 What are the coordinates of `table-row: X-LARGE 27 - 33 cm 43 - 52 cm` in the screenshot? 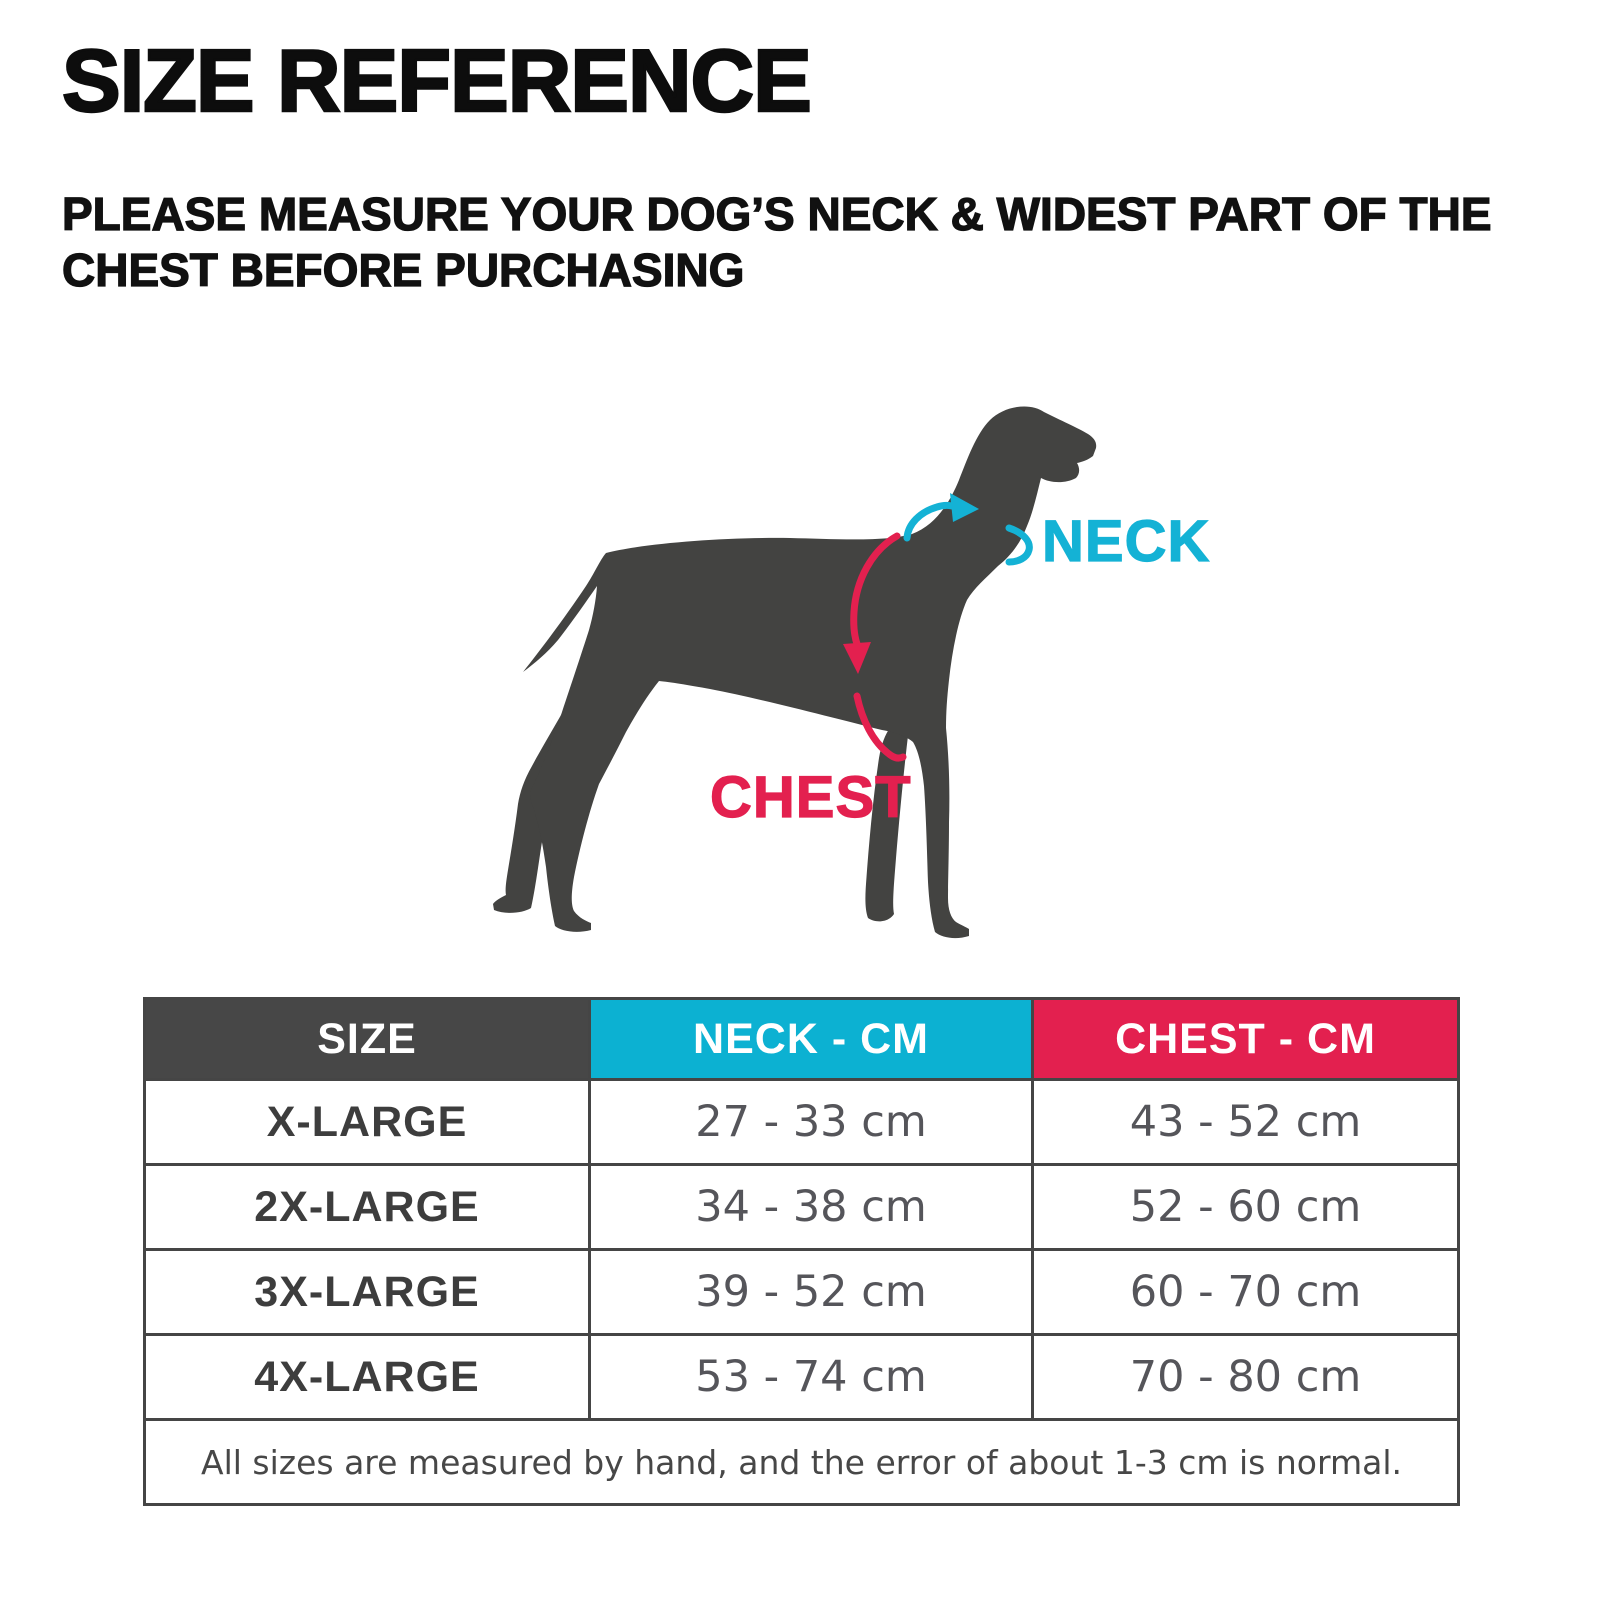 It's located at (801, 1122).